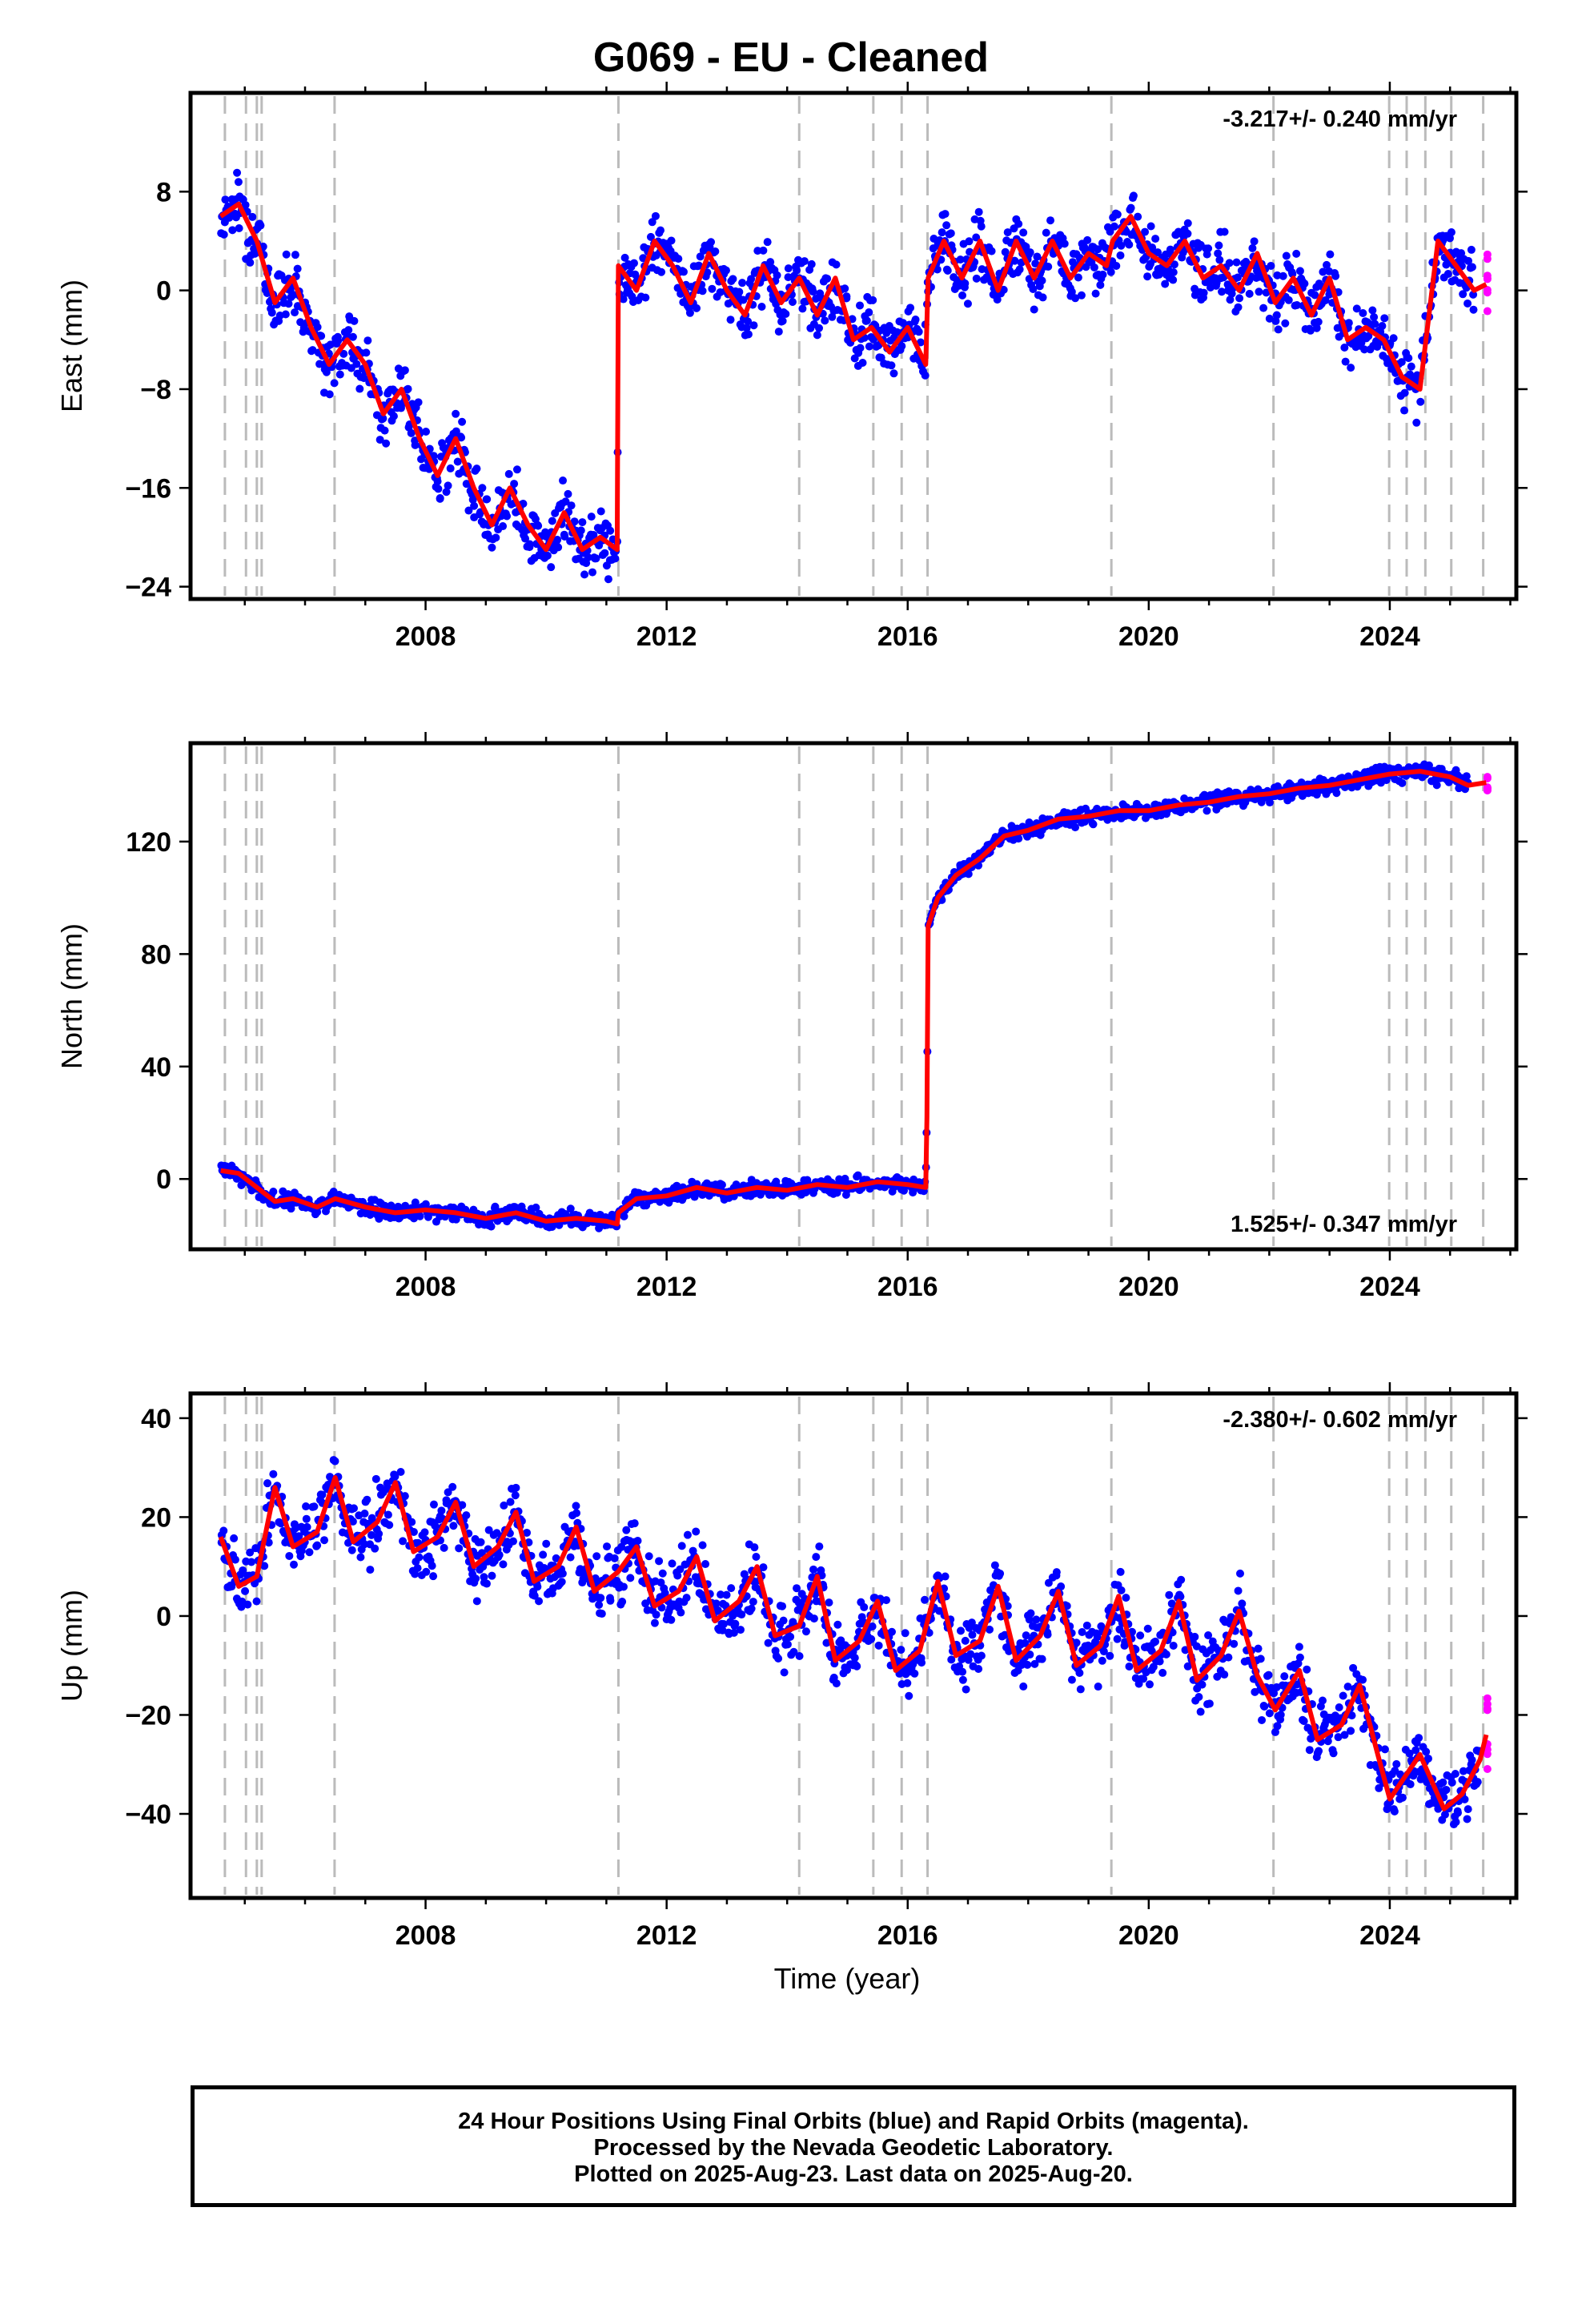 The width and height of the screenshot is (1582, 2324). Describe the element at coordinates (1488, 1734) in the screenshot. I see `up-rapid-points` at that location.